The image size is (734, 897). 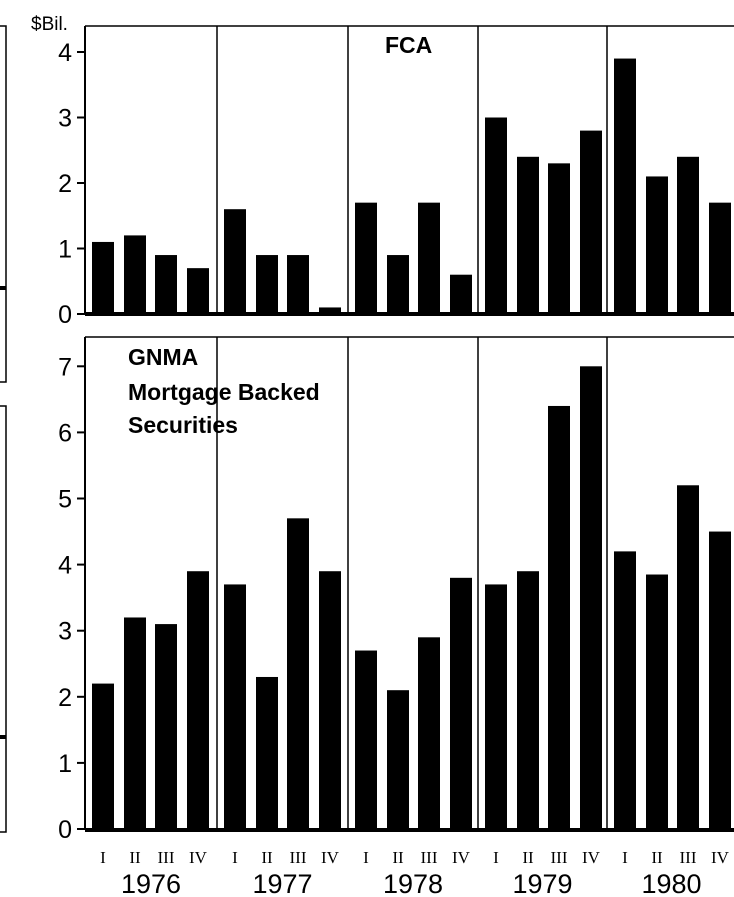 I want to click on gnma-title-line-1: GNMA, so click(x=163, y=357).